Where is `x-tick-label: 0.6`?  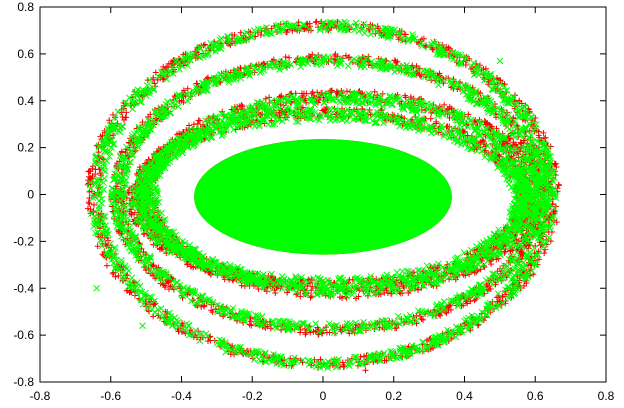
x-tick-label: 0.6 is located at coordinates (535, 396).